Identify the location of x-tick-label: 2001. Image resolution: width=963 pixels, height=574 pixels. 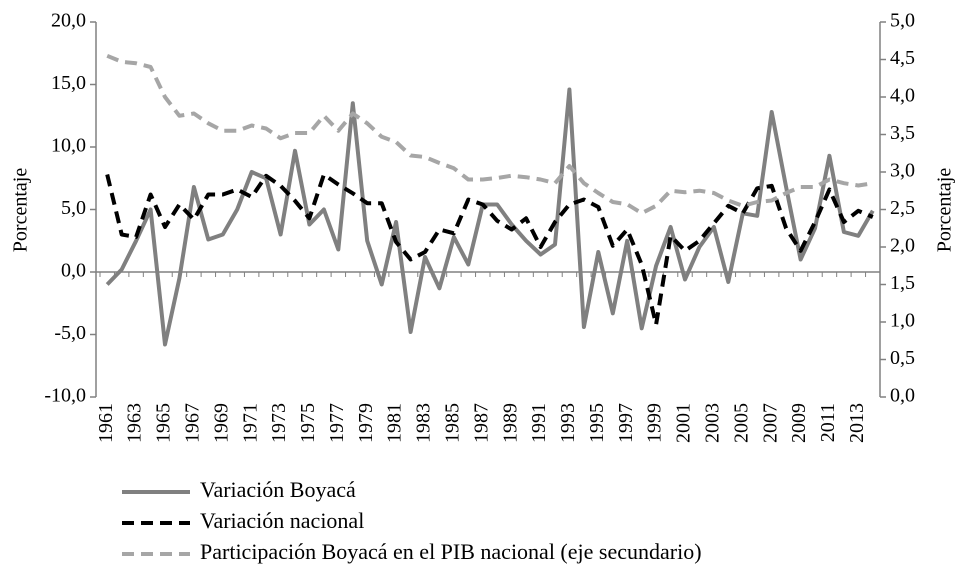
(684, 423).